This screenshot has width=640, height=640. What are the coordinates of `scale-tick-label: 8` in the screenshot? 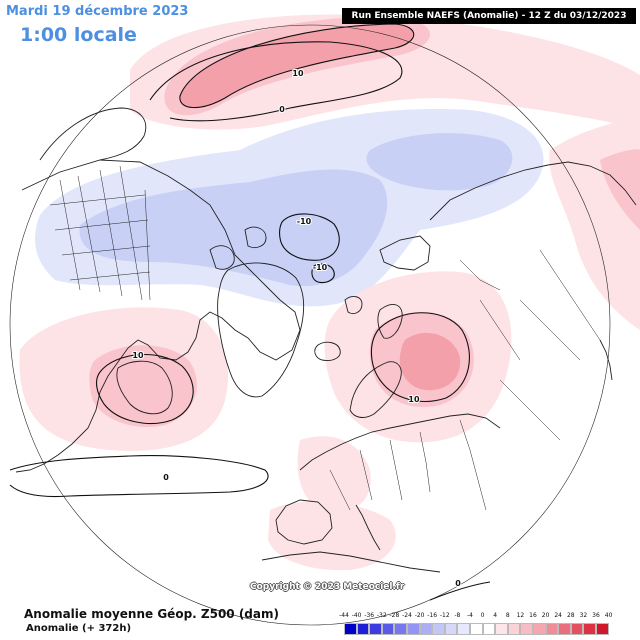 It's located at (507, 615).